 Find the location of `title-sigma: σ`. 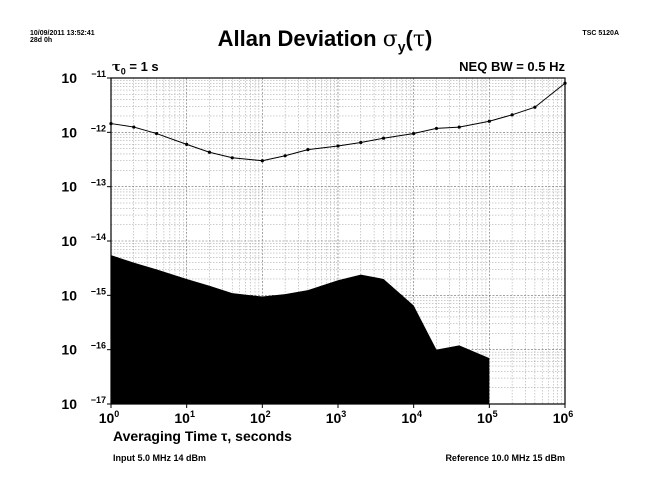

title-sigma: σ is located at coordinates (390, 39).